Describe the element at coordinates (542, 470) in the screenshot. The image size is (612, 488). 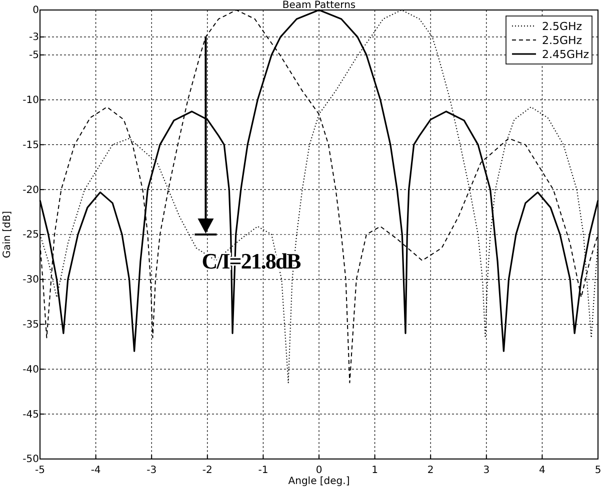
I see `x-tick-label: 4` at that location.